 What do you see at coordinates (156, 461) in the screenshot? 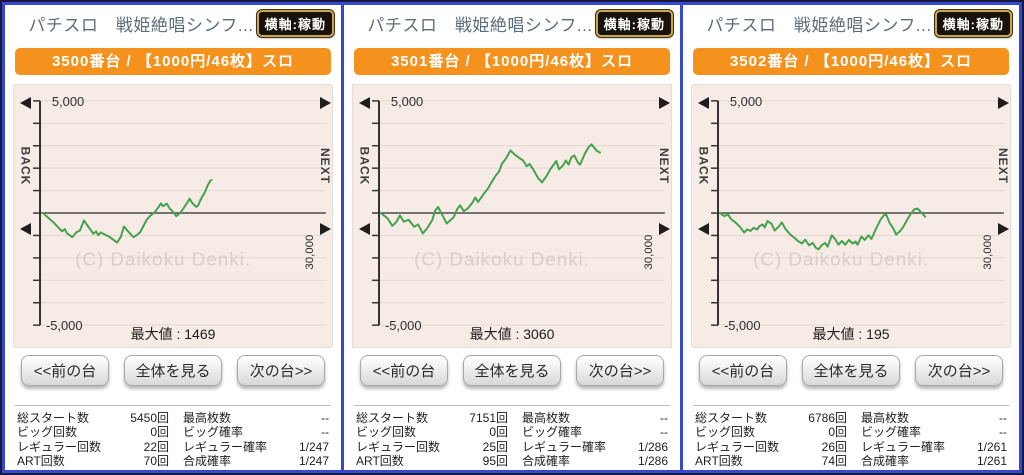
I see `stat-value: 70回` at bounding box center [156, 461].